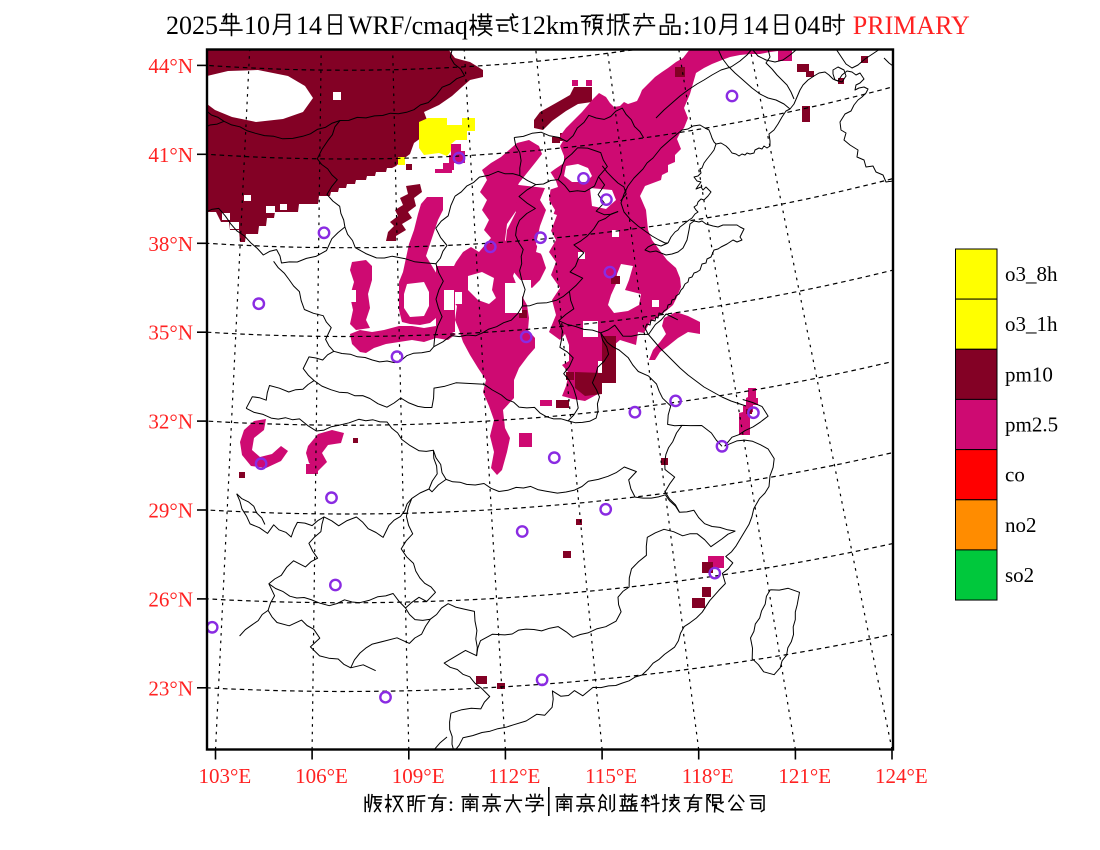 This screenshot has width=1100, height=850. Describe the element at coordinates (699, 25) in the screenshot. I see `svg-text: :10` at that location.